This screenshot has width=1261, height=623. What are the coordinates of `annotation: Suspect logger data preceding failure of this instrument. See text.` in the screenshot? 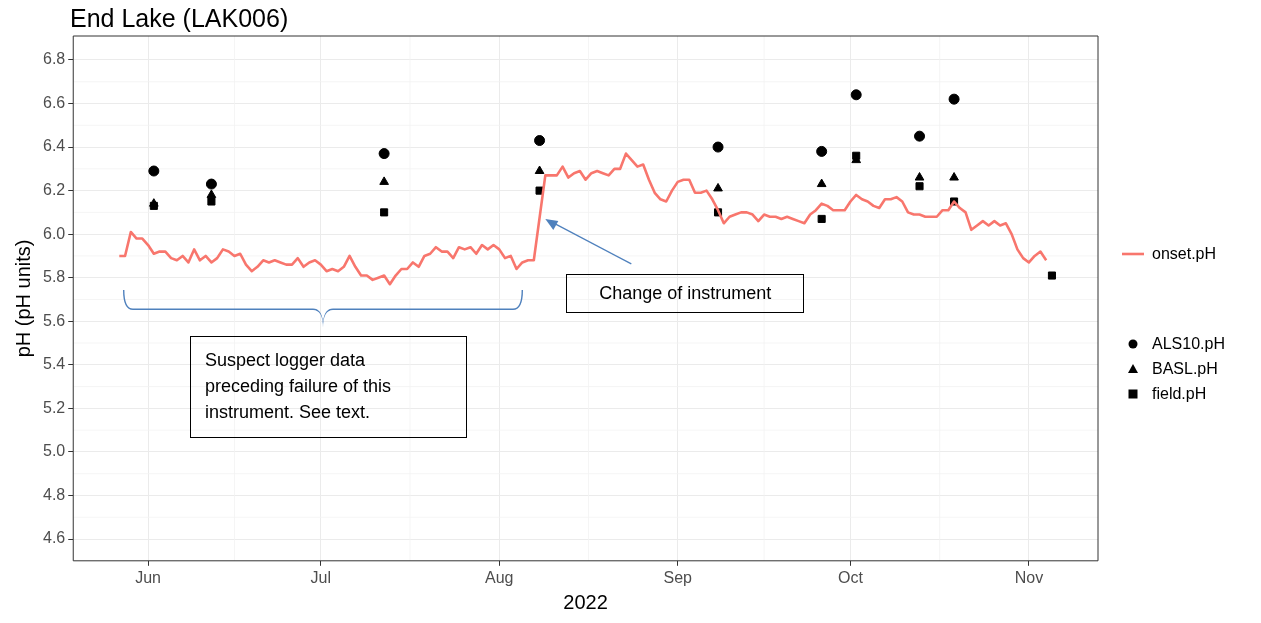 It's located at (328, 387).